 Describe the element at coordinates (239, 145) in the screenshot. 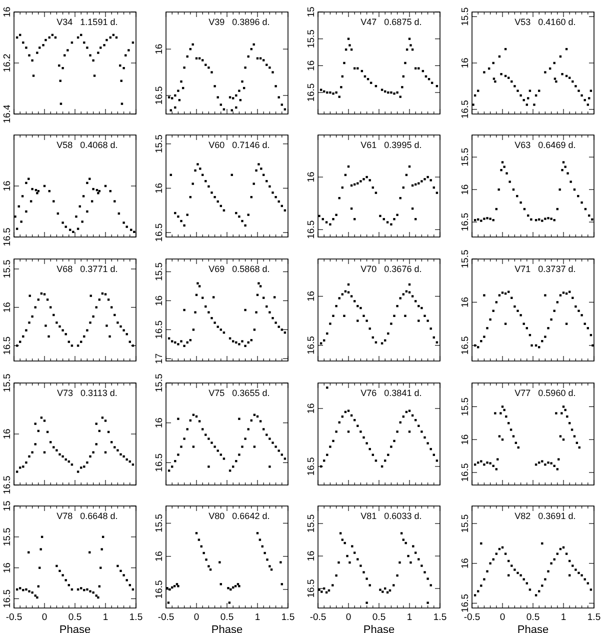

I see `text: V60 0.7146 d.` at that location.